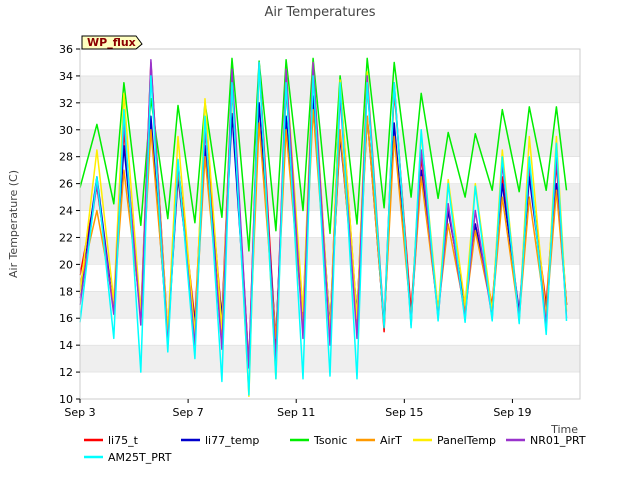 This screenshot has width=640, height=480. What do you see at coordinates (66, 264) in the screenshot?
I see `y-tick-label: 20` at bounding box center [66, 264].